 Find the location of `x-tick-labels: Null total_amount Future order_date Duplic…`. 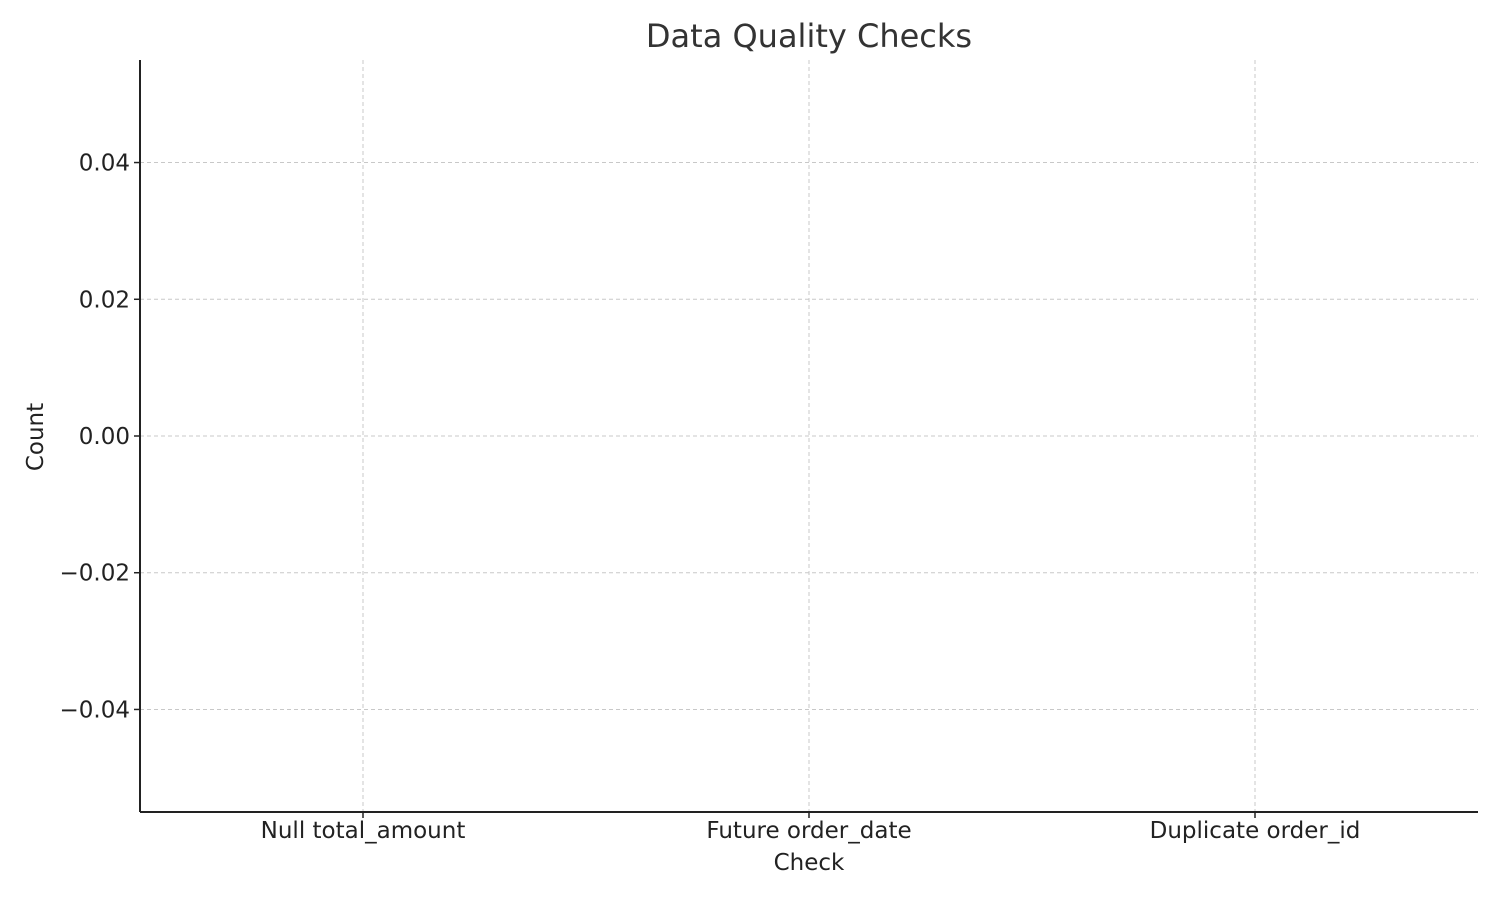

x-tick-labels: Null total_amount Future order_date Duplic… is located at coordinates (811, 828).